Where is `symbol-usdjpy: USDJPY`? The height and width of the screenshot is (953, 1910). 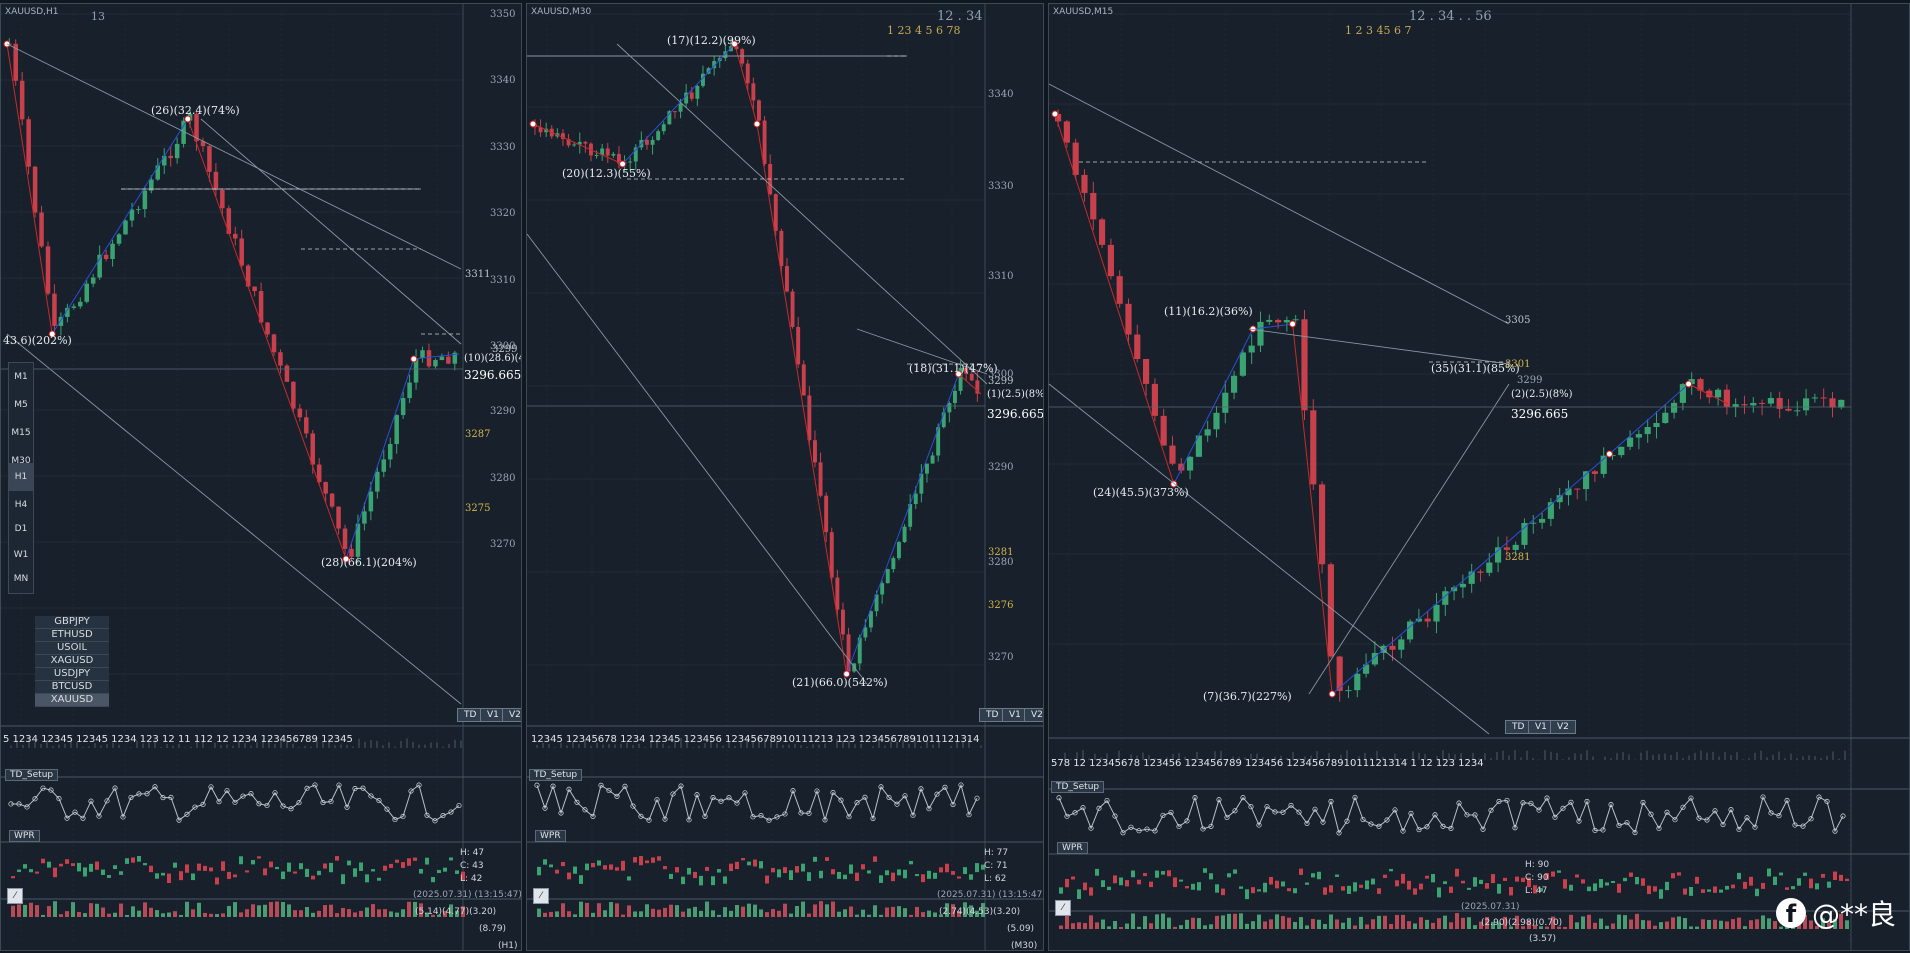 symbol-usdjpy: USDJPY is located at coordinates (72, 674).